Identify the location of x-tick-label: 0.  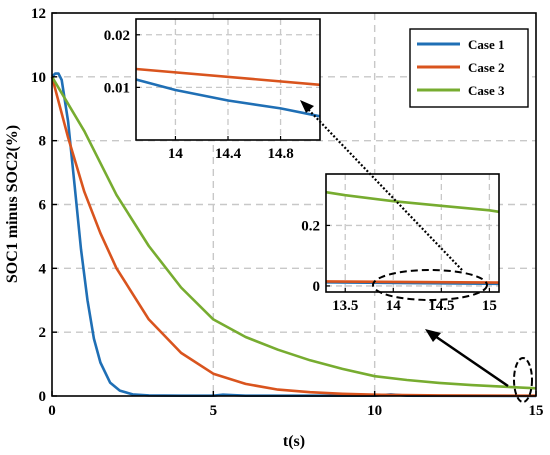
(52, 411).